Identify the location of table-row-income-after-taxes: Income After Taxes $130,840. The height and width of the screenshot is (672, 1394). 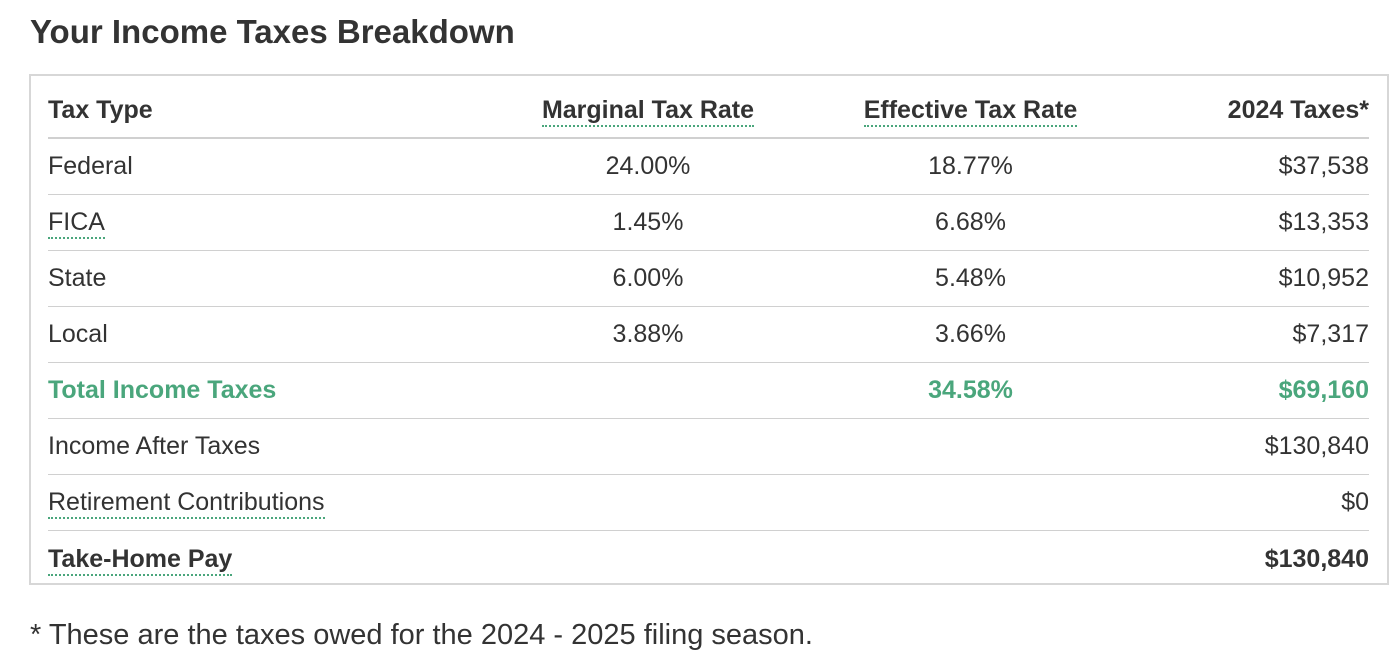
(708, 447).